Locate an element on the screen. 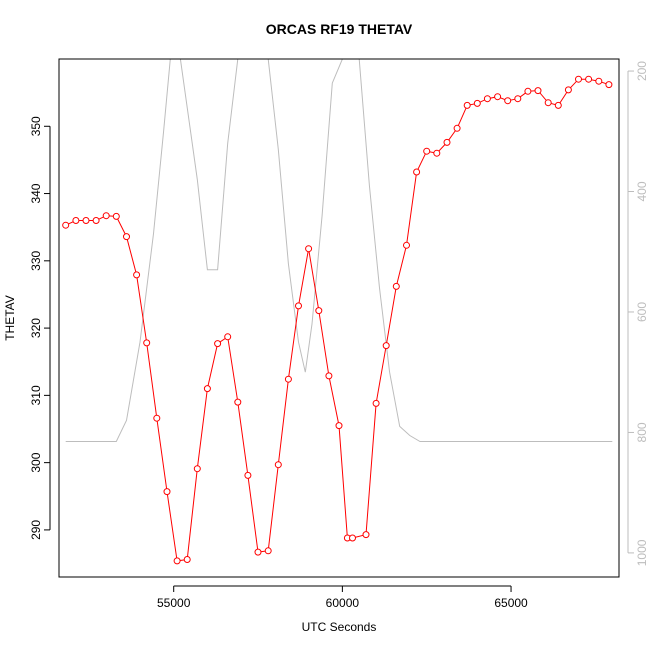  y2-tick-label: 600 is located at coordinates (642, 312).